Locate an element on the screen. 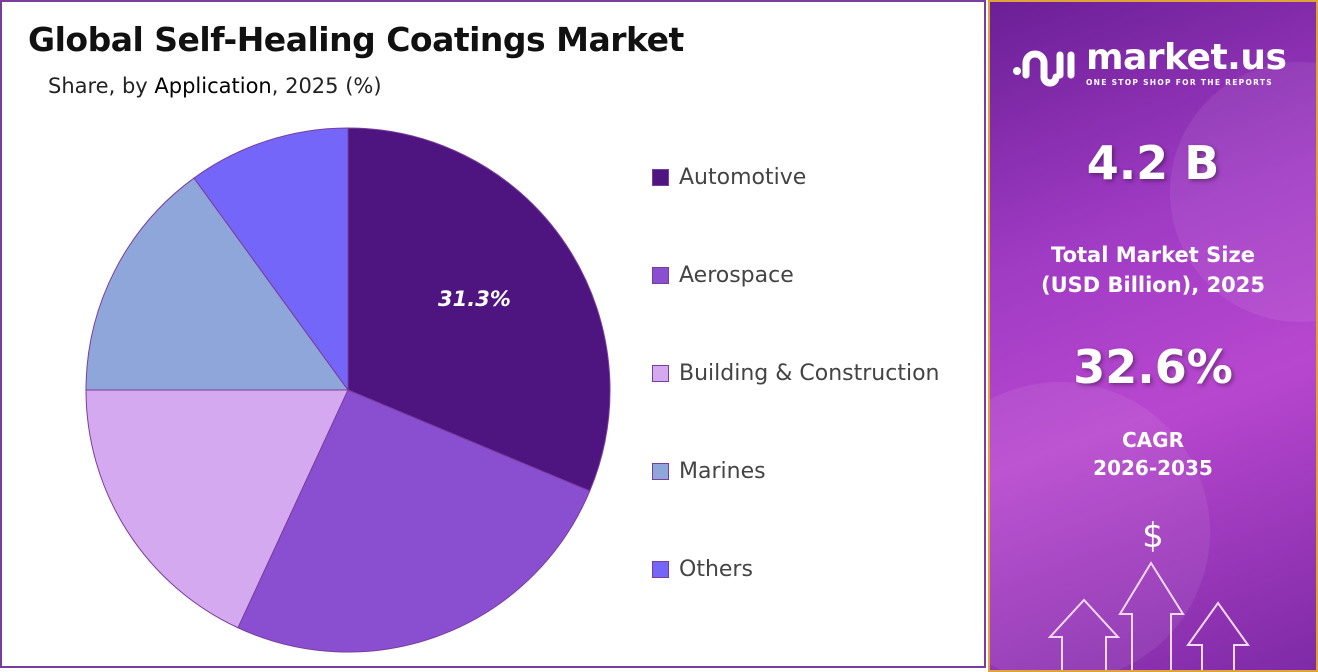 This screenshot has height=672, width=1318. growth-arrows-icon is located at coordinates (1148, 615).